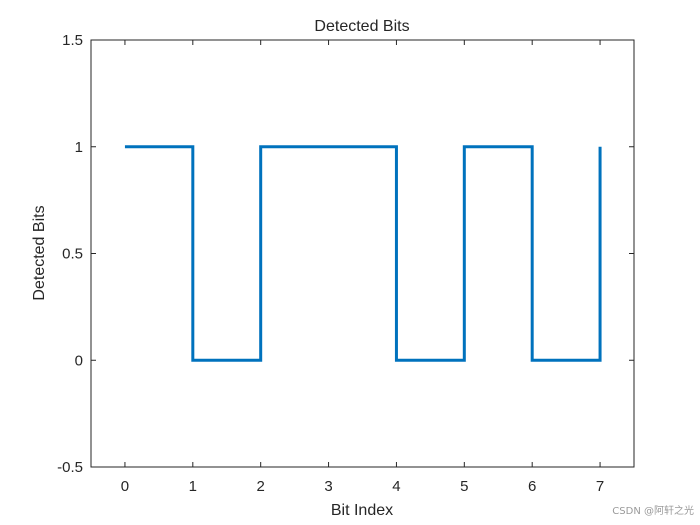 The height and width of the screenshot is (525, 700). Describe the element at coordinates (70, 467) in the screenshot. I see `y-tick-label: -0.5` at that location.